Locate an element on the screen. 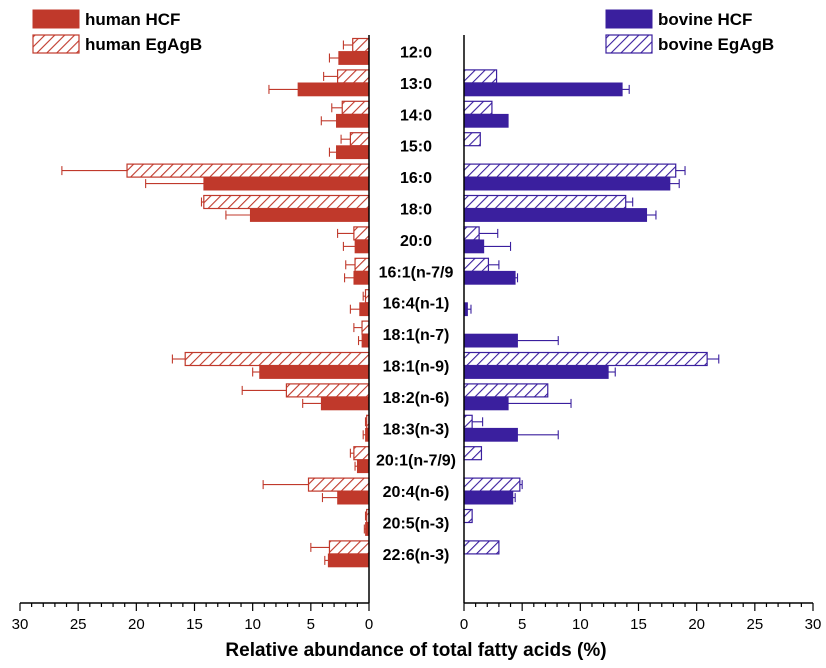 The width and height of the screenshot is (826, 668). x-tick-label-right: 15 is located at coordinates (638, 624).